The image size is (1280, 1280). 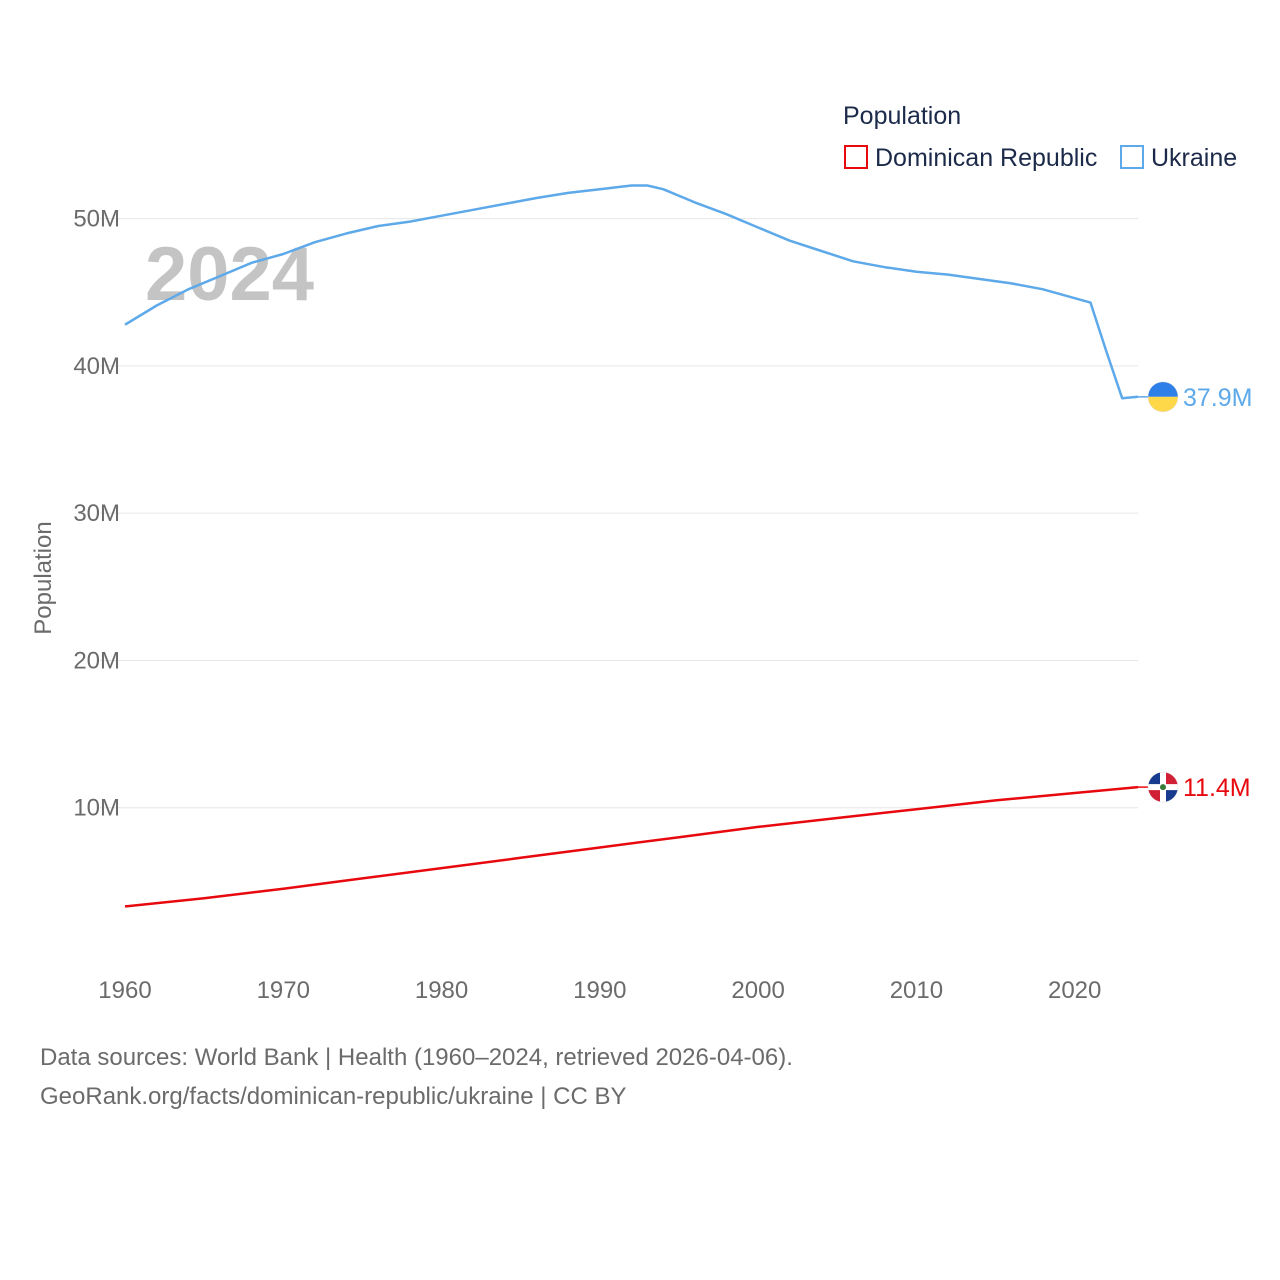 I want to click on end-value-label-dominican-republic: 11.4M, so click(x=1217, y=788).